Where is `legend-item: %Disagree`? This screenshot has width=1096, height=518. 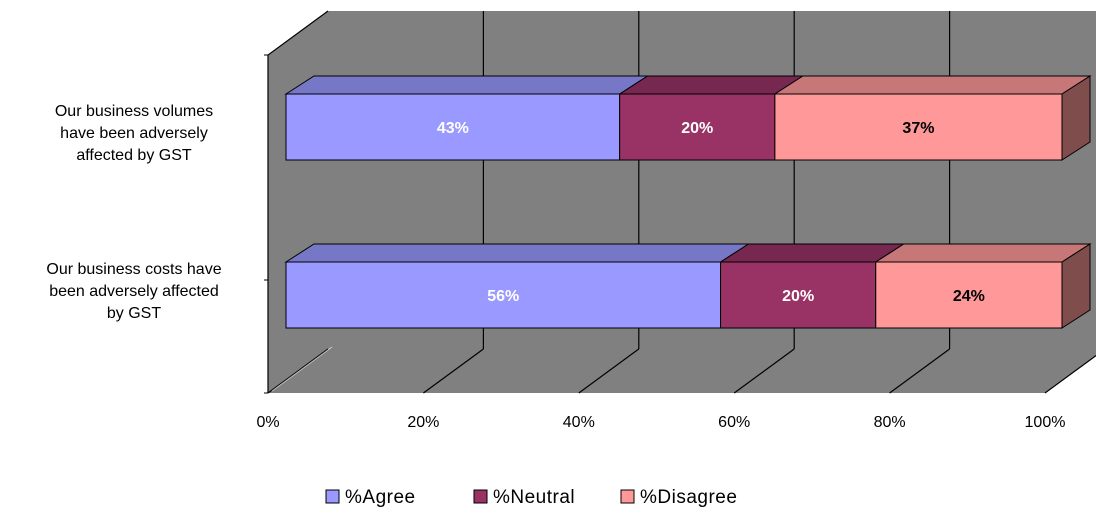
legend-item: %Disagree is located at coordinates (678, 497).